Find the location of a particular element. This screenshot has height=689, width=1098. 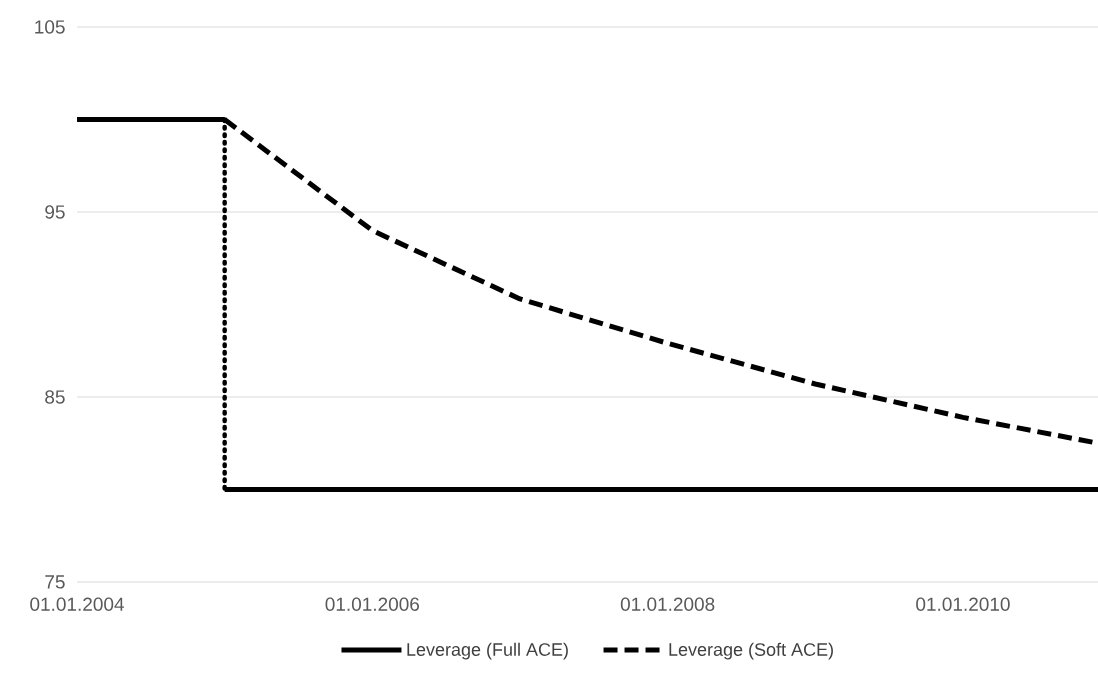

legend-label: Leverage (Soft ACE) is located at coordinates (751, 651).